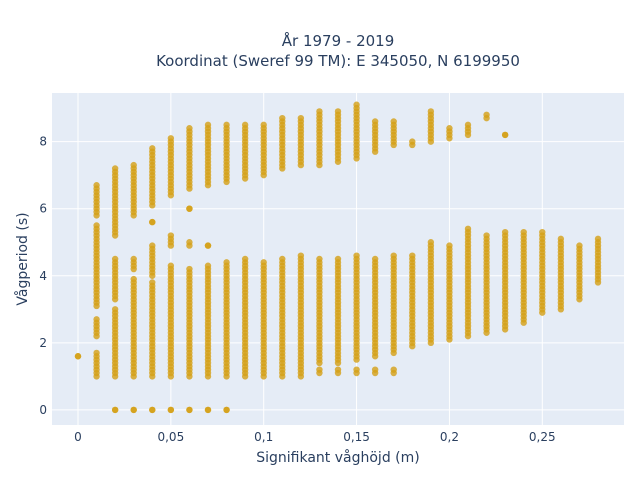  Describe the element at coordinates (170, 437) in the screenshot. I see `x-tick-label: 0,05` at that location.